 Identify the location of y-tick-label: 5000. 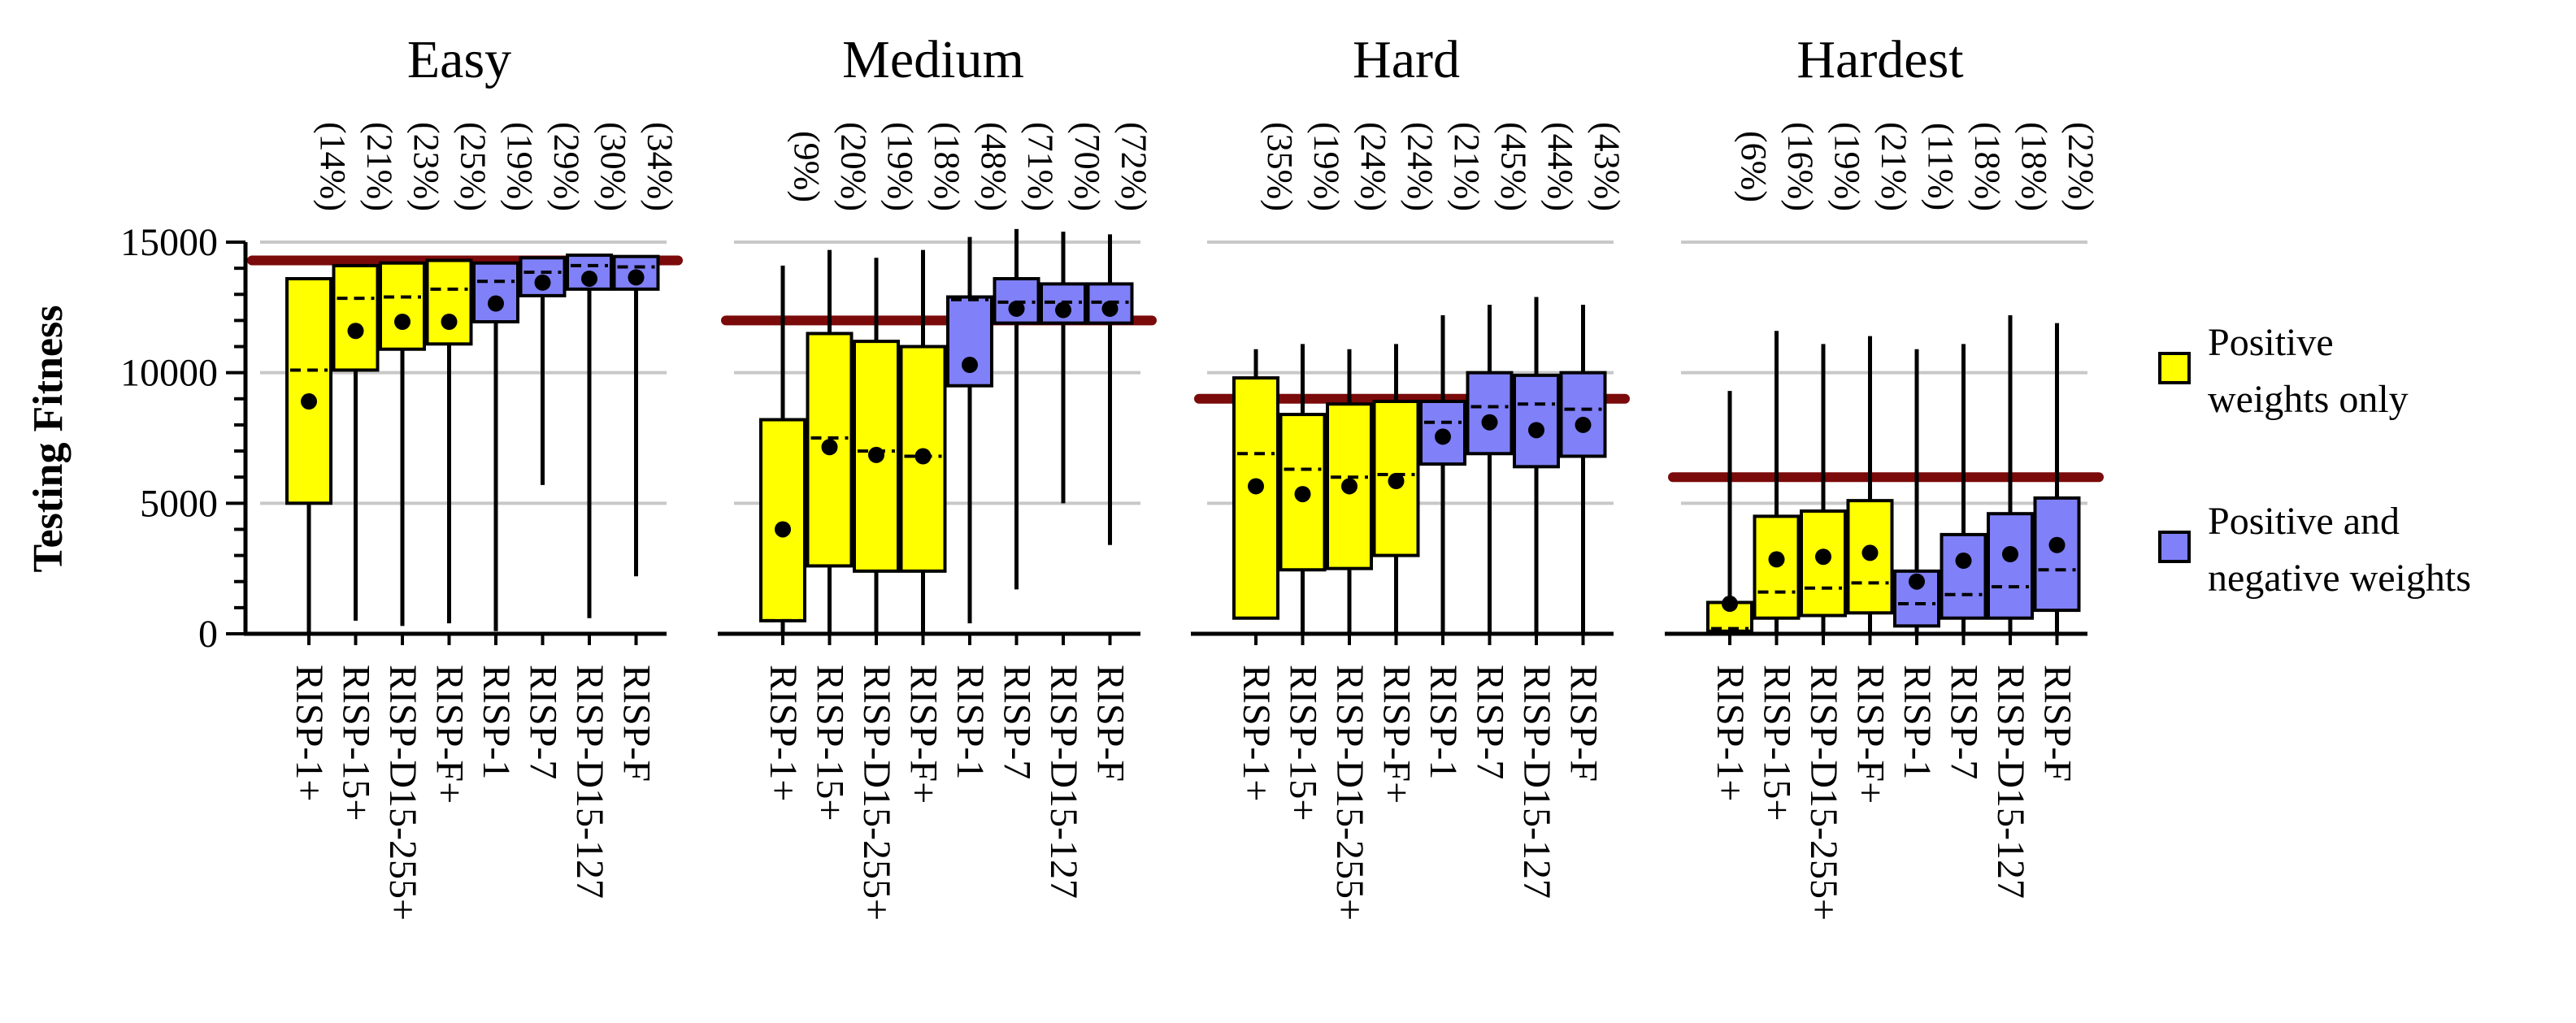
(179, 503).